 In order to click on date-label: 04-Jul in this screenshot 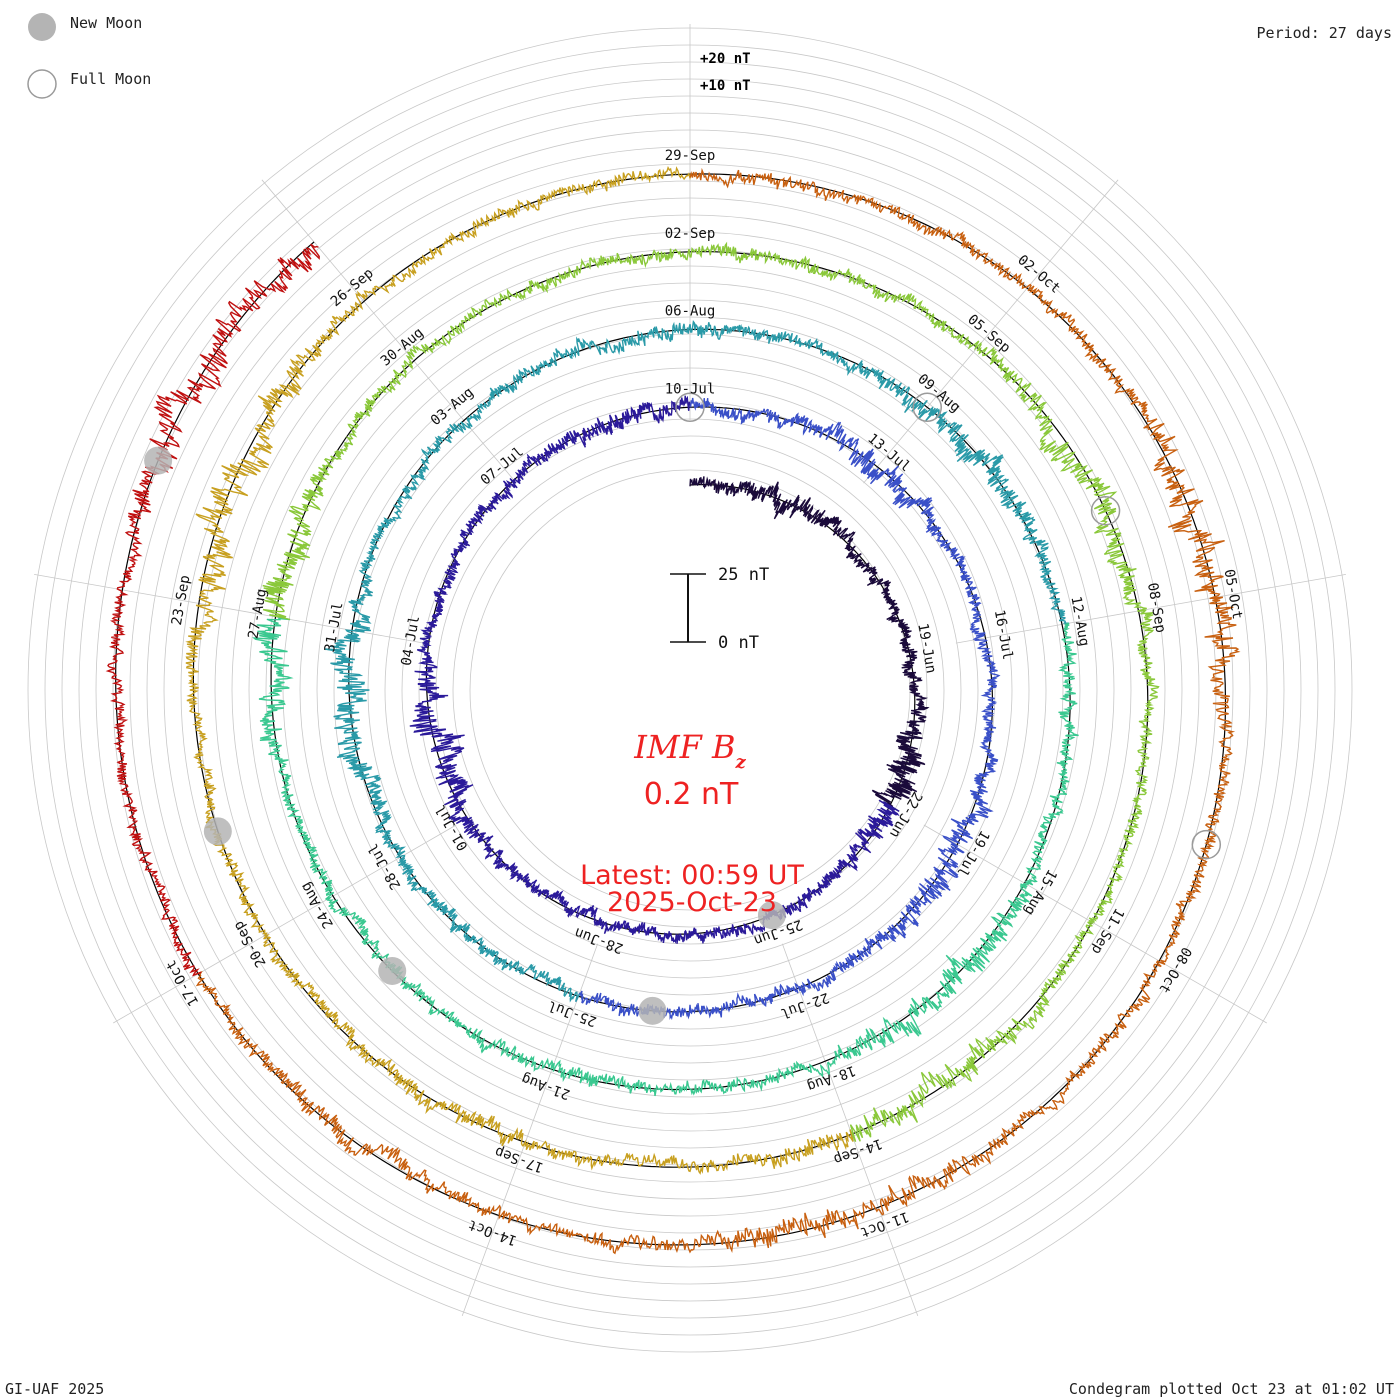, I will do `click(411, 641)`.